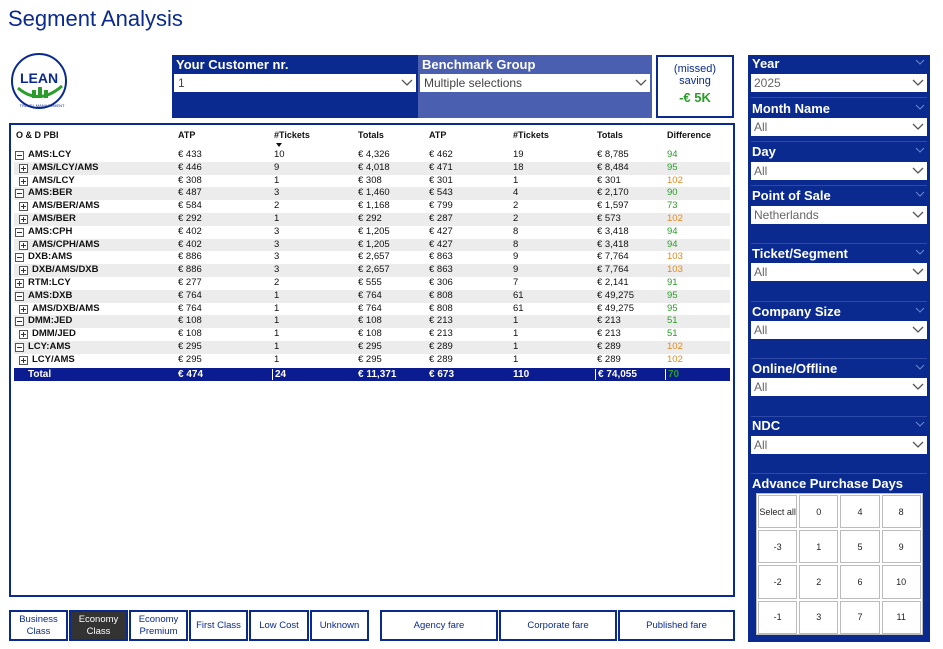 The image size is (943, 649). I want to click on apd-option: 6, so click(860, 582).